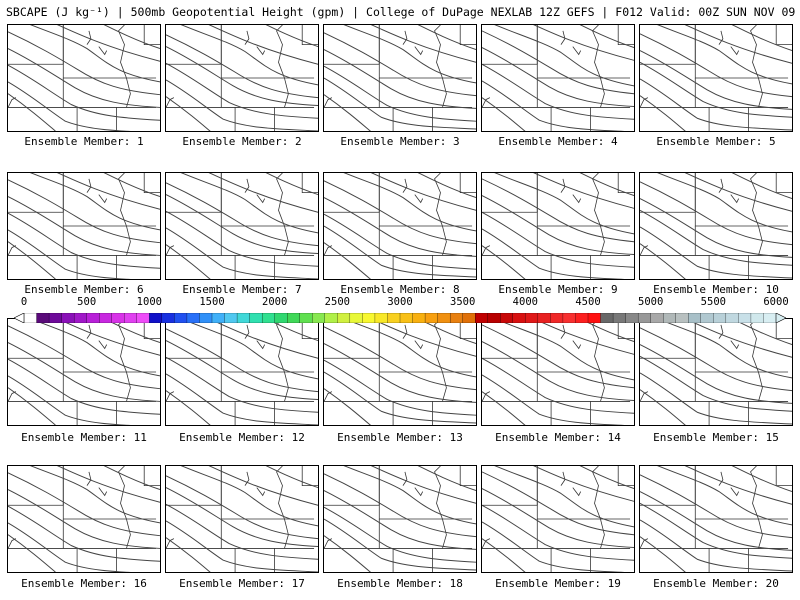 This screenshot has height=600, width=800. I want to click on colorbar-tick-label: 6000, so click(776, 302).